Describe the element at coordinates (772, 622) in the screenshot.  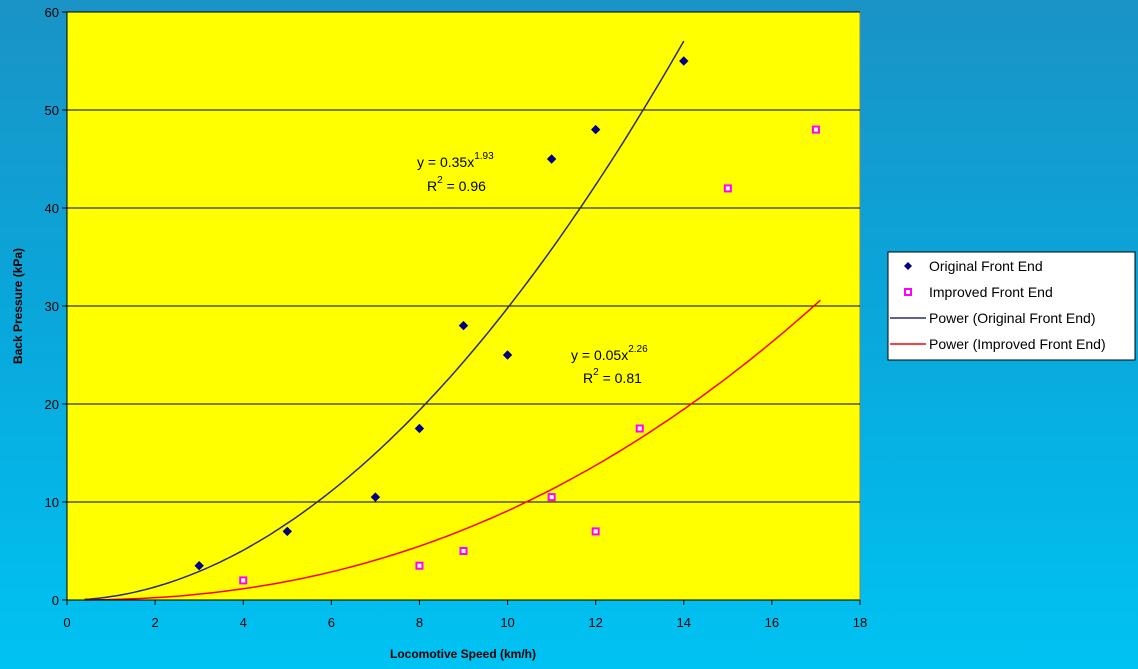
I see `x-tick-label: 16` at that location.